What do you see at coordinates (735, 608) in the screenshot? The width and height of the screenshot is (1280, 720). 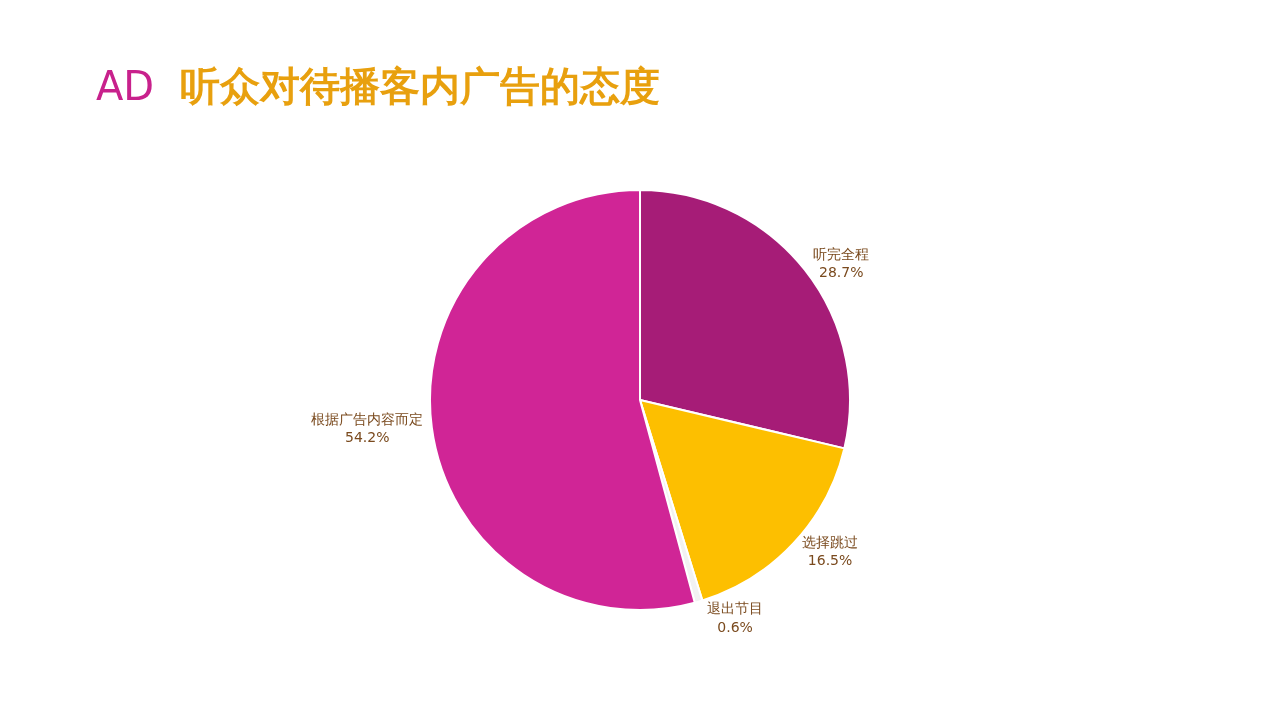 I see `slice-label: 退出节目` at bounding box center [735, 608].